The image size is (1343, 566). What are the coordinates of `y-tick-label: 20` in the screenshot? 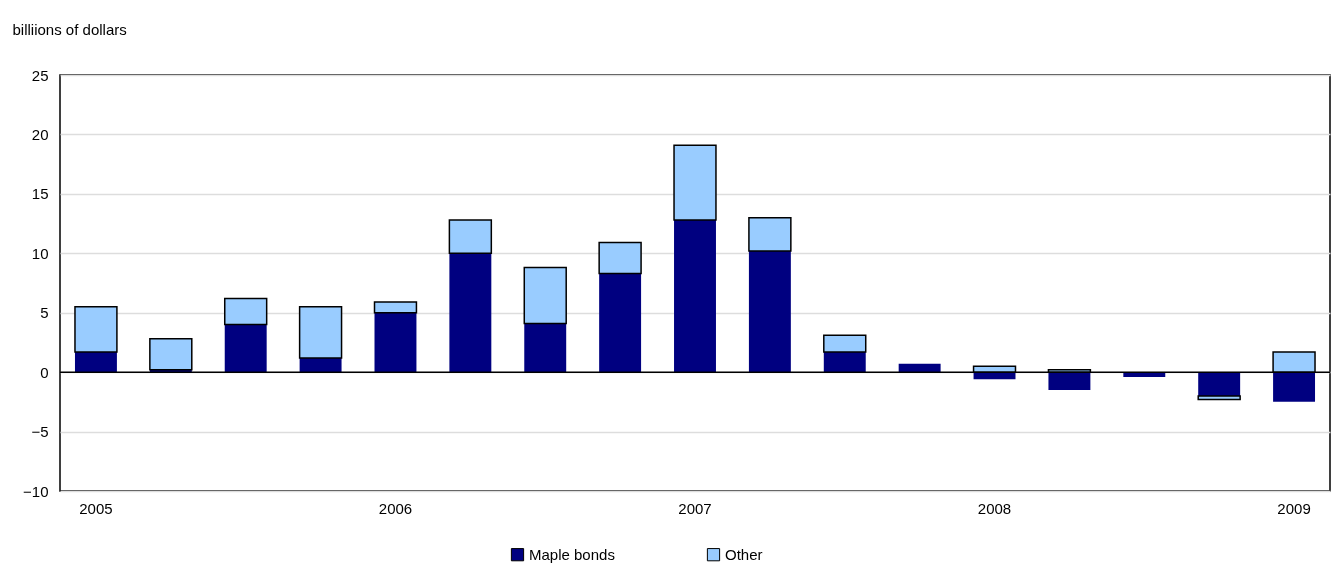 It's located at (40, 134).